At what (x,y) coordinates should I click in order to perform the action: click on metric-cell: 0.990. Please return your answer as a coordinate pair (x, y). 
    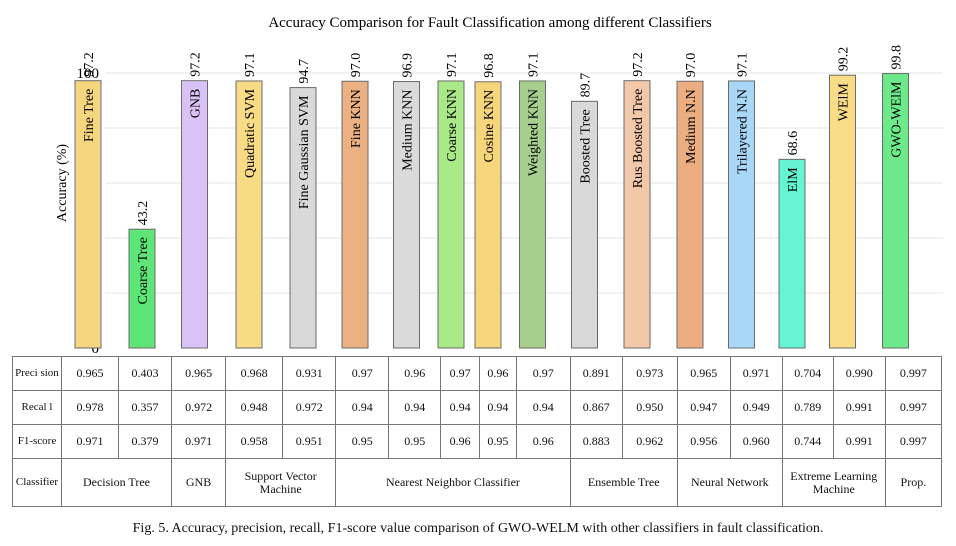
    Looking at the image, I should click on (859, 373).